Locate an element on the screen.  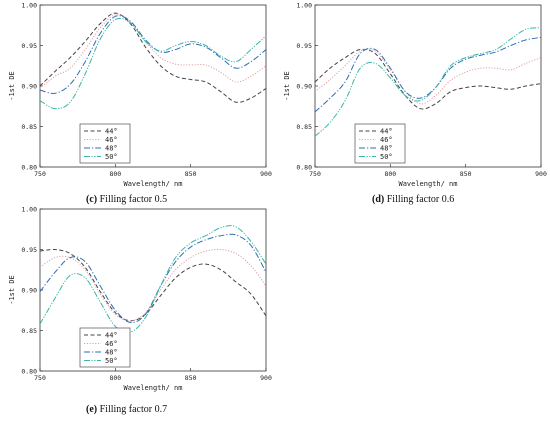
caption-text: Filling factor 0.5 is located at coordinates (133, 199).